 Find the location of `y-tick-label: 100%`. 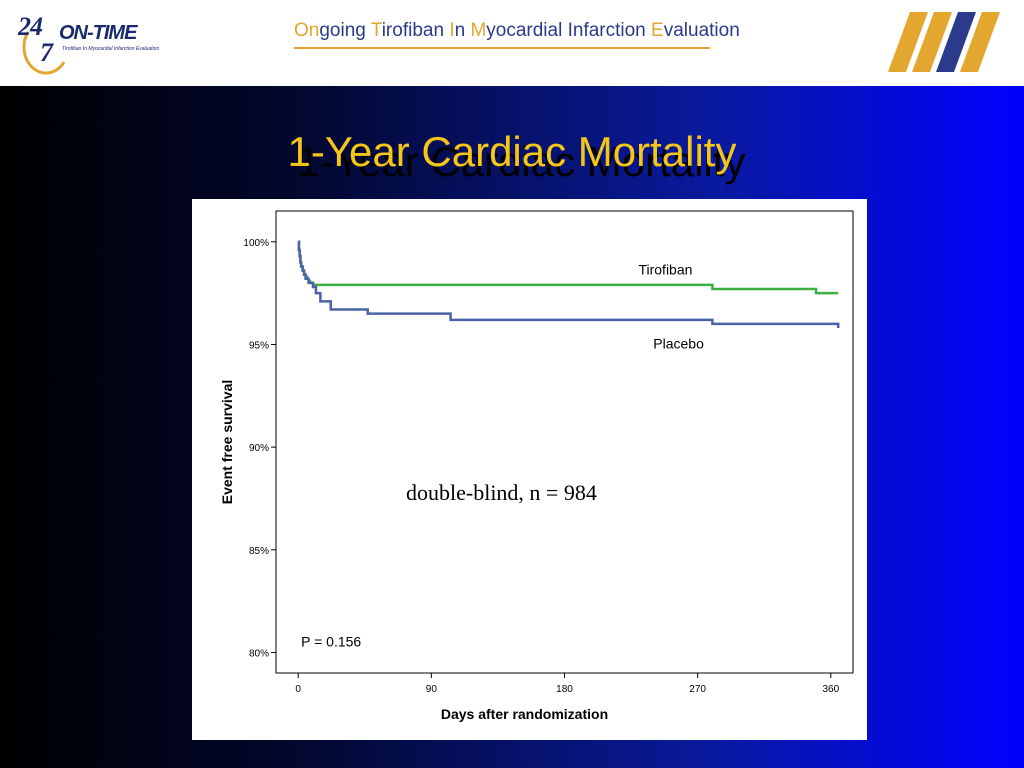

y-tick-label: 100% is located at coordinates (256, 243).